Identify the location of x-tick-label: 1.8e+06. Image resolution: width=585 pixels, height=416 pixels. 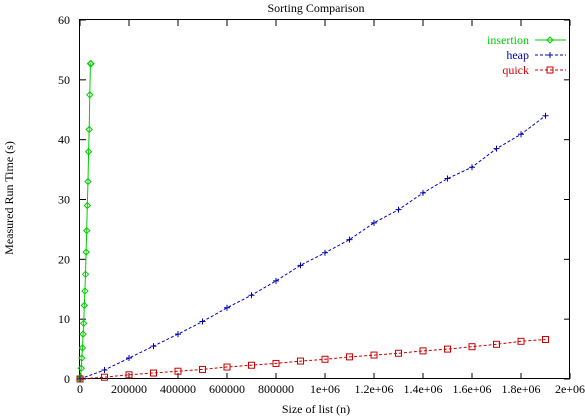
(520, 389).